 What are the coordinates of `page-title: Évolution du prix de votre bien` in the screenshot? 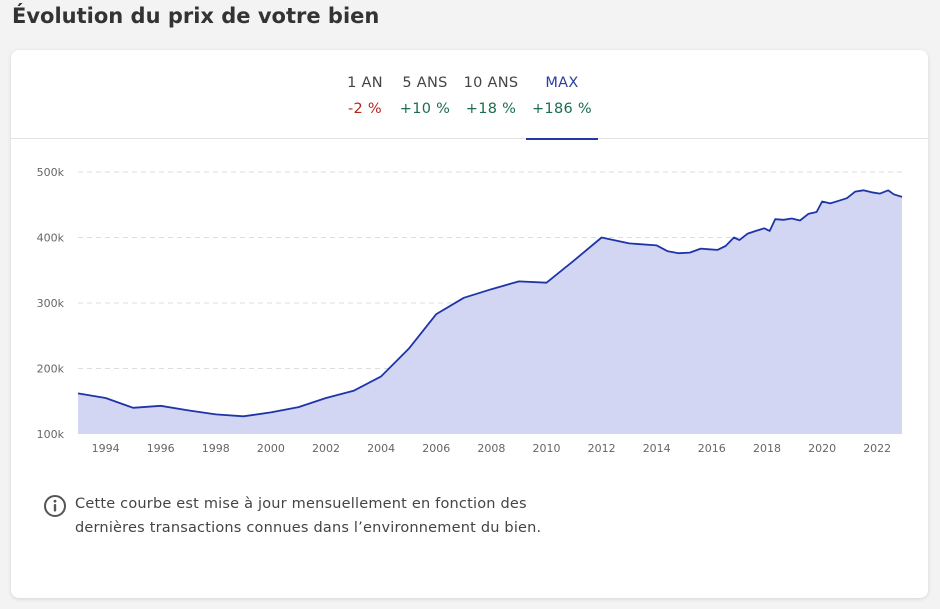 It's located at (196, 16).